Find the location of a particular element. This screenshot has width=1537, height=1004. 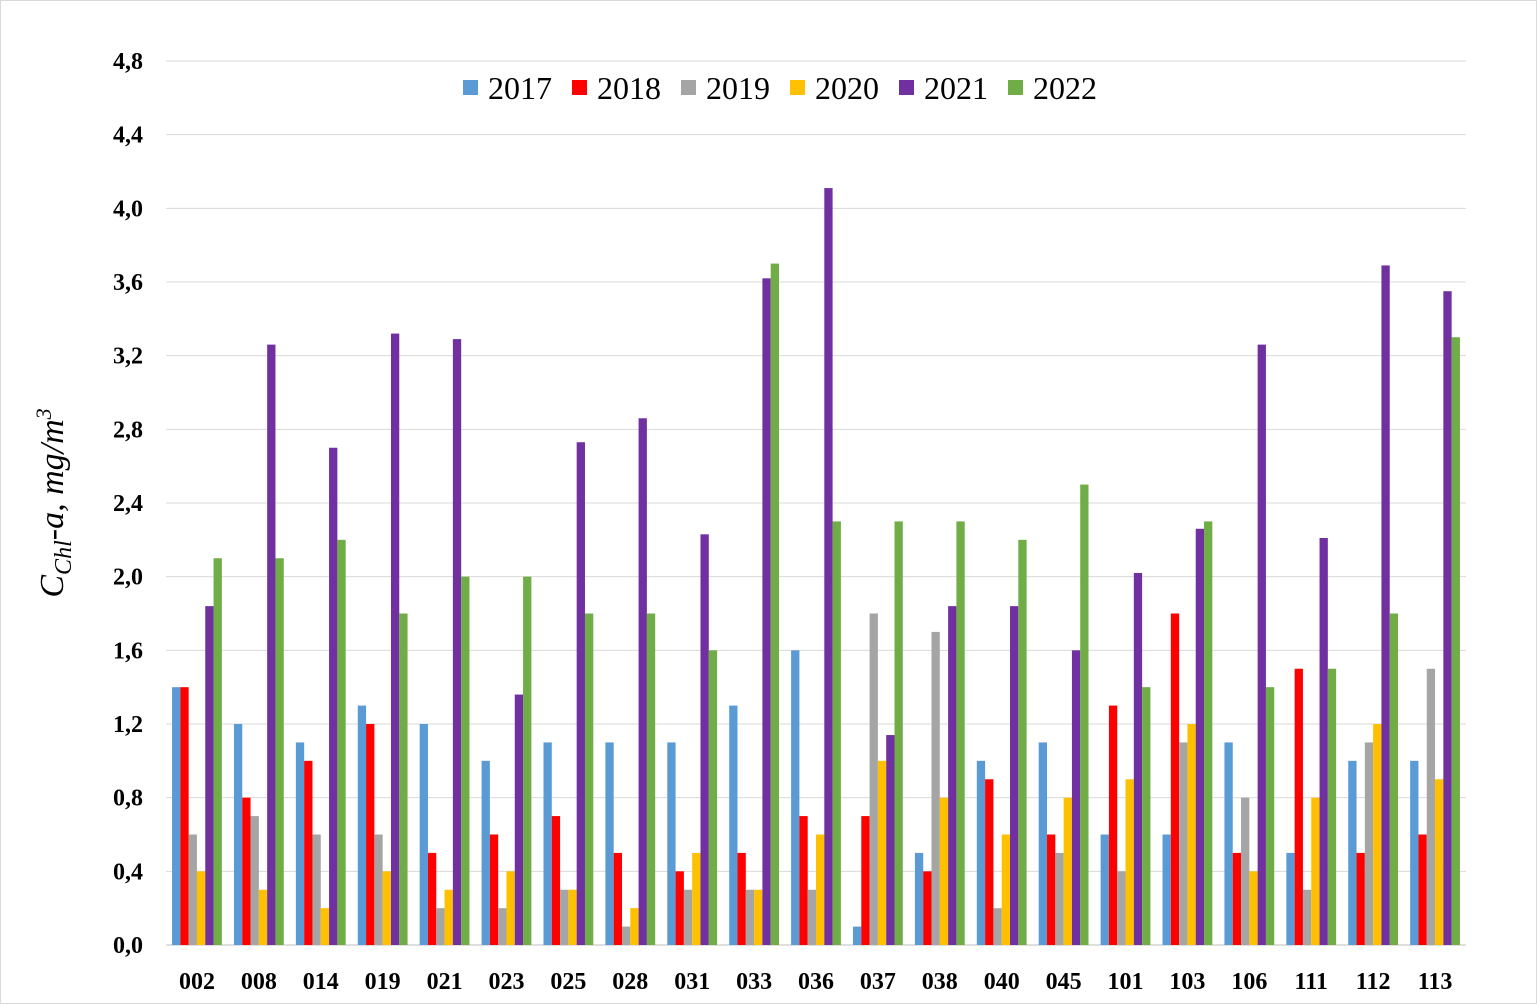

legend-label: 2020 is located at coordinates (847, 88).